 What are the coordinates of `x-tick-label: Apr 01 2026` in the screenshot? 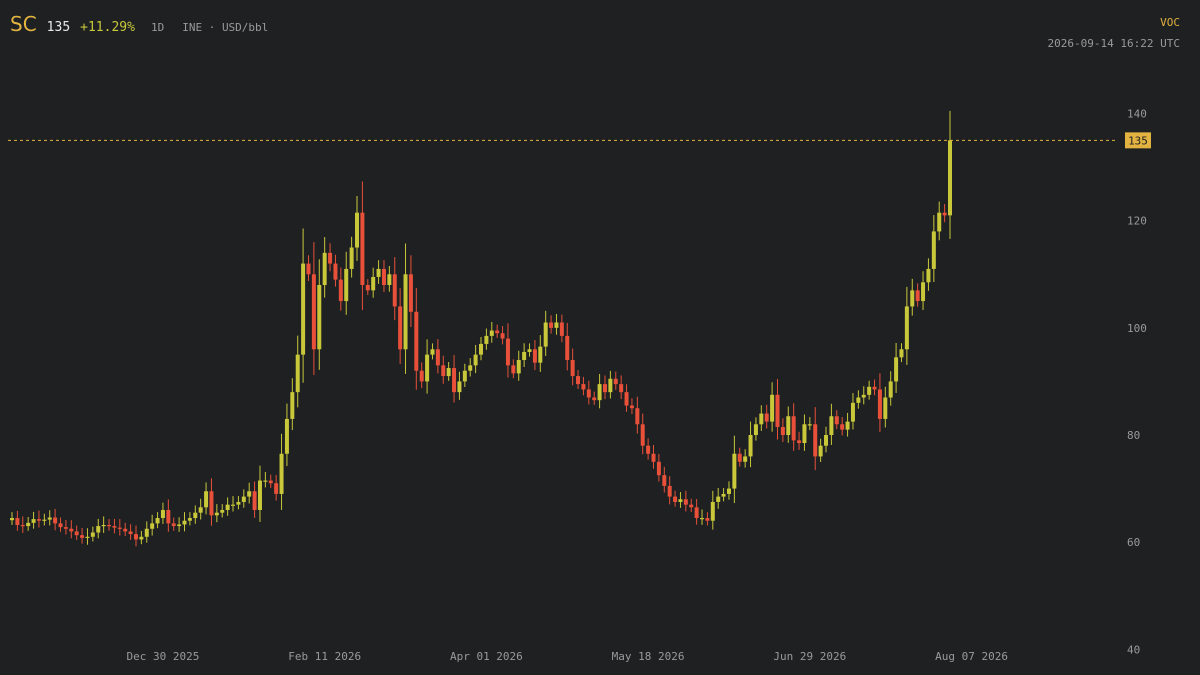 It's located at (486, 656).